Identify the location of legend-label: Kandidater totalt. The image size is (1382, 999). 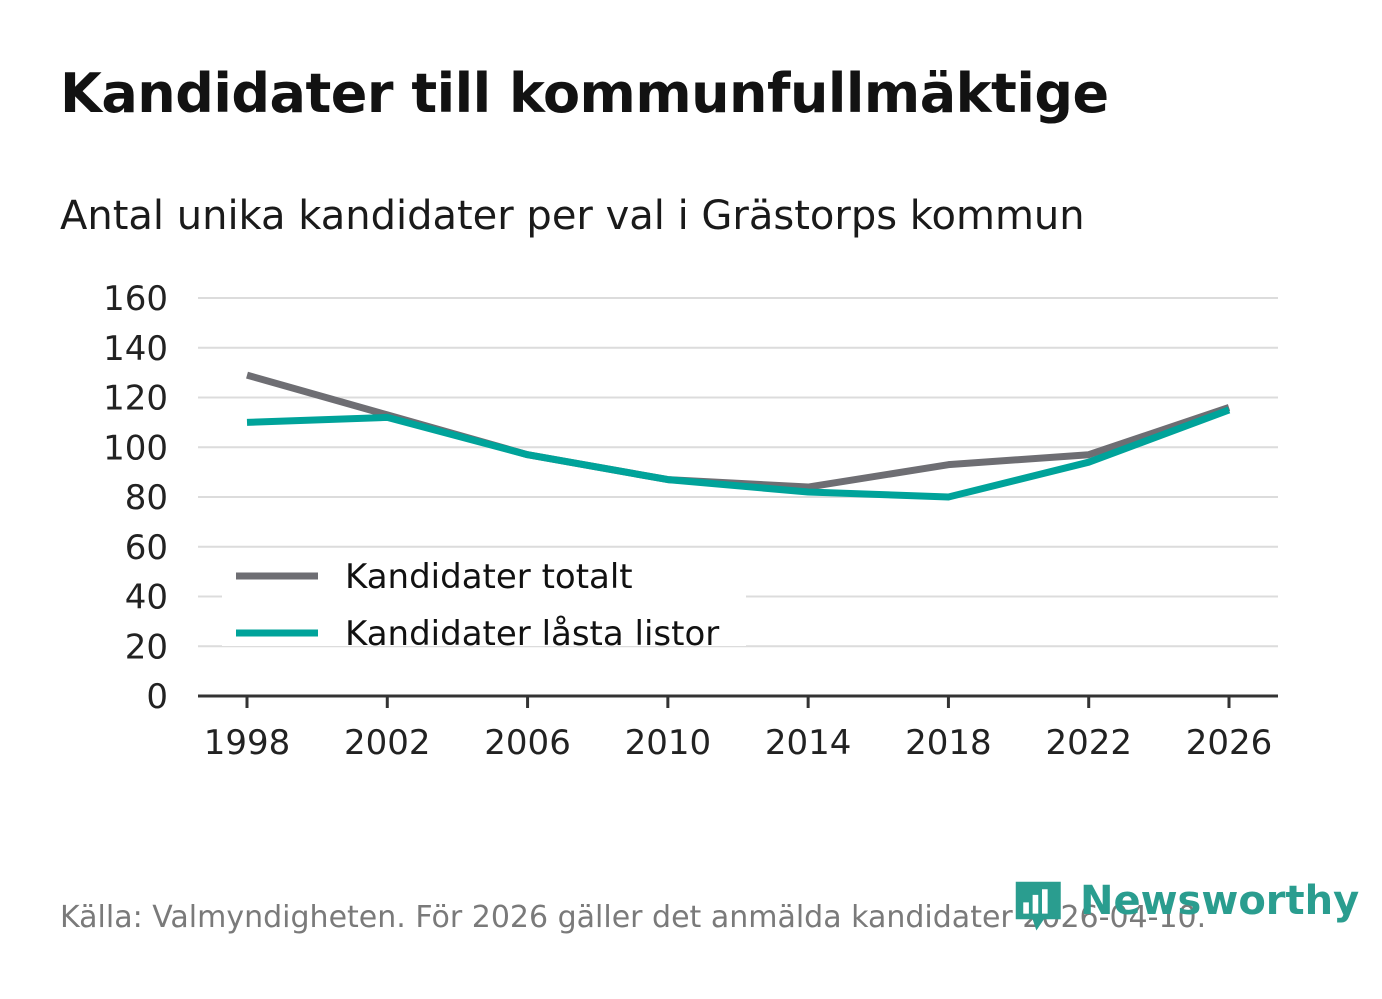
(489, 577).